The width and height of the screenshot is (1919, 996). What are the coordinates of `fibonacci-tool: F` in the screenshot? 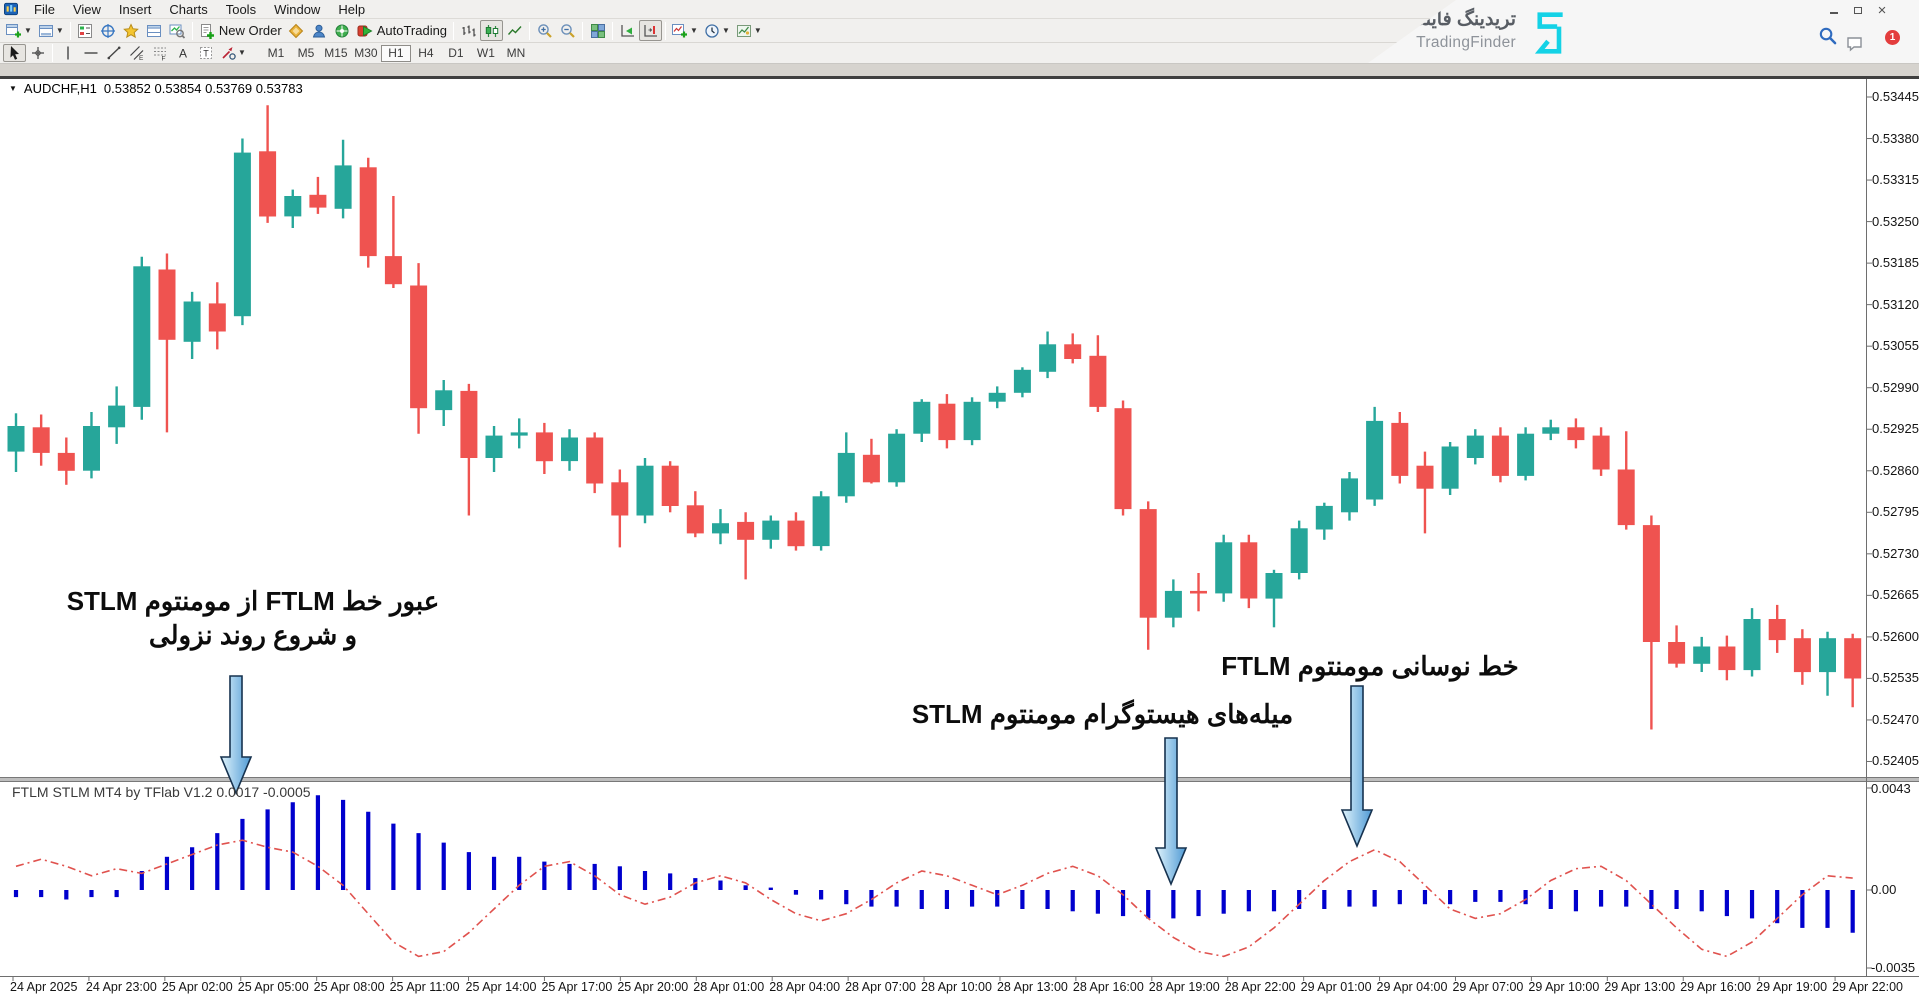 It's located at (159, 53).